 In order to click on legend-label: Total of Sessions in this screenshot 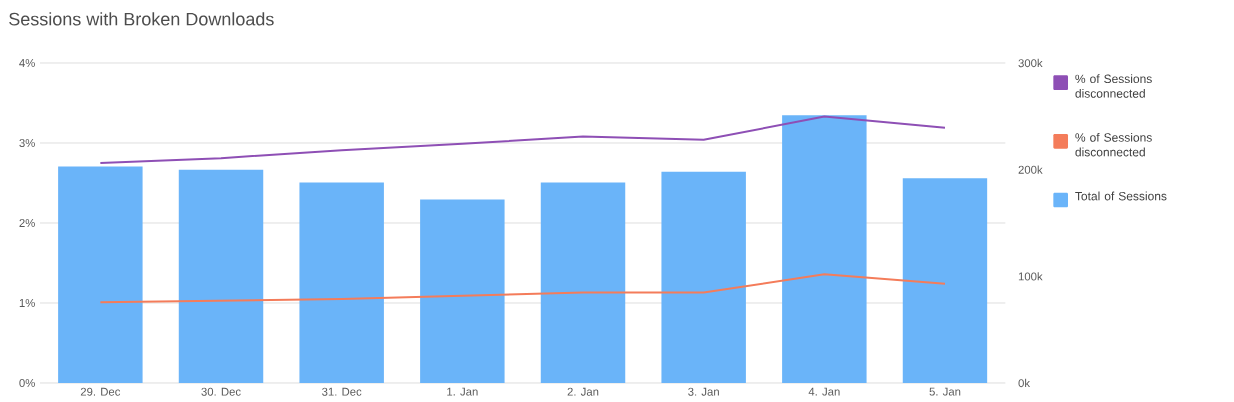, I will do `click(1121, 196)`.